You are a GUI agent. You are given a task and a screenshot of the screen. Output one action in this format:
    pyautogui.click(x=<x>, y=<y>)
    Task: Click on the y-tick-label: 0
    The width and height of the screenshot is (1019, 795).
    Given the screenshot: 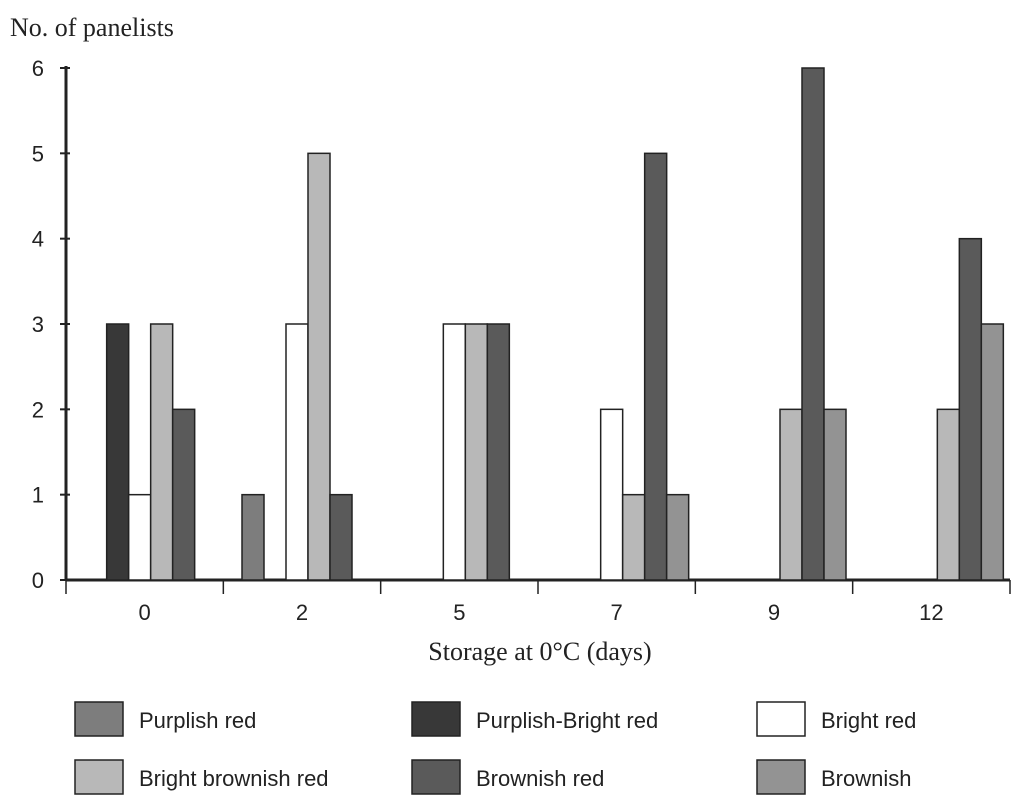 What is the action you would take?
    pyautogui.click(x=38, y=580)
    